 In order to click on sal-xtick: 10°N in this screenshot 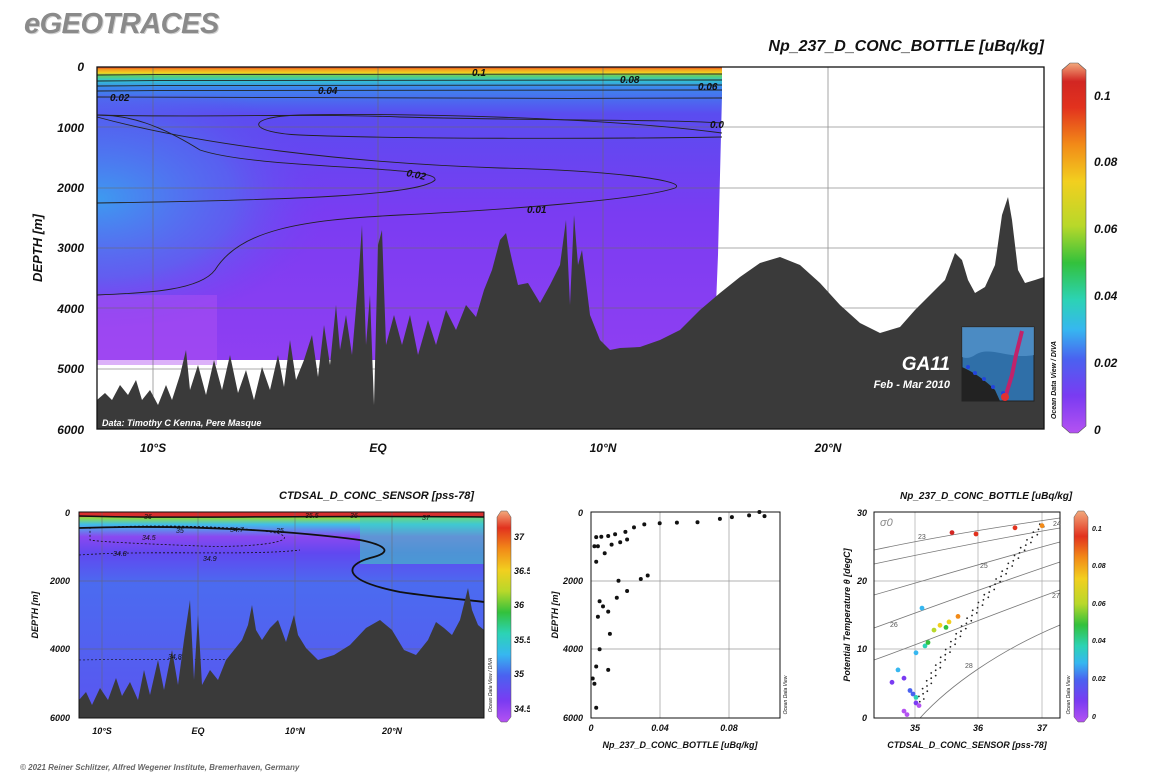, I will do `click(295, 731)`.